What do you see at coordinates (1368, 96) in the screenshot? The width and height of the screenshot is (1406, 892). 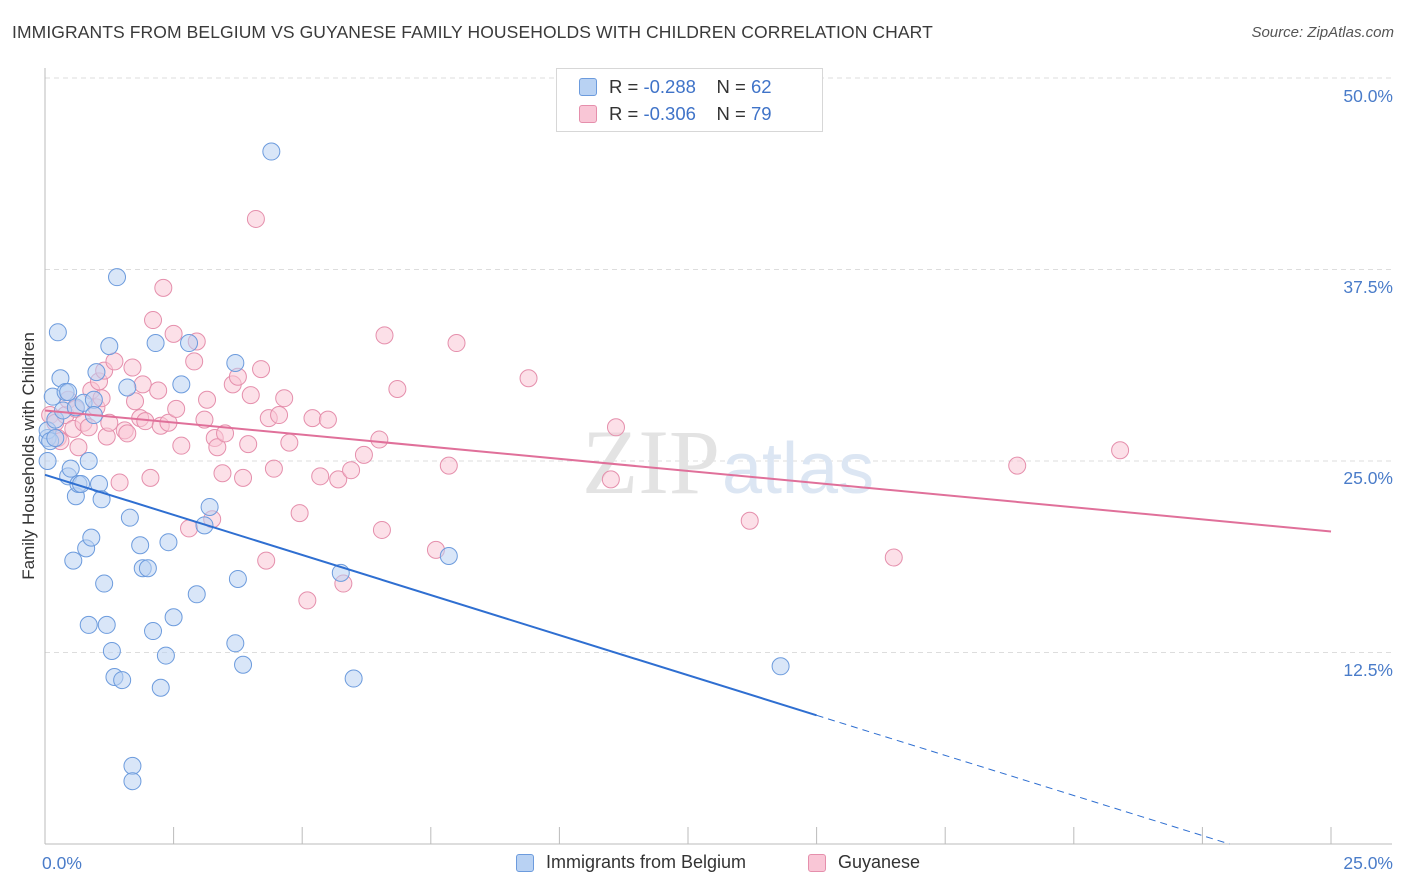 I see `y-tick-50: 50.0%` at bounding box center [1368, 96].